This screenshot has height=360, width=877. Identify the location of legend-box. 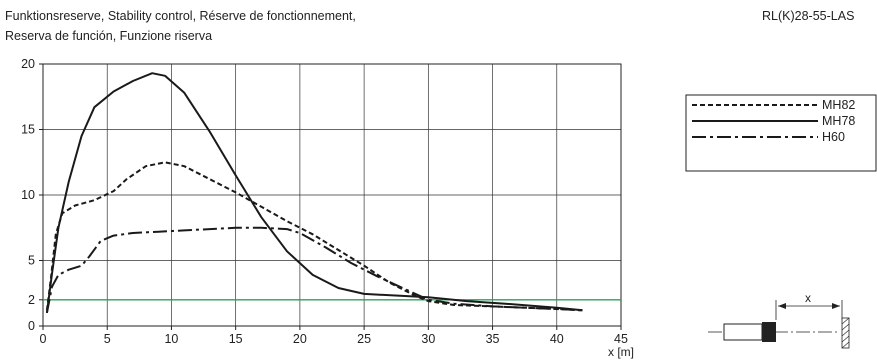
(781, 133).